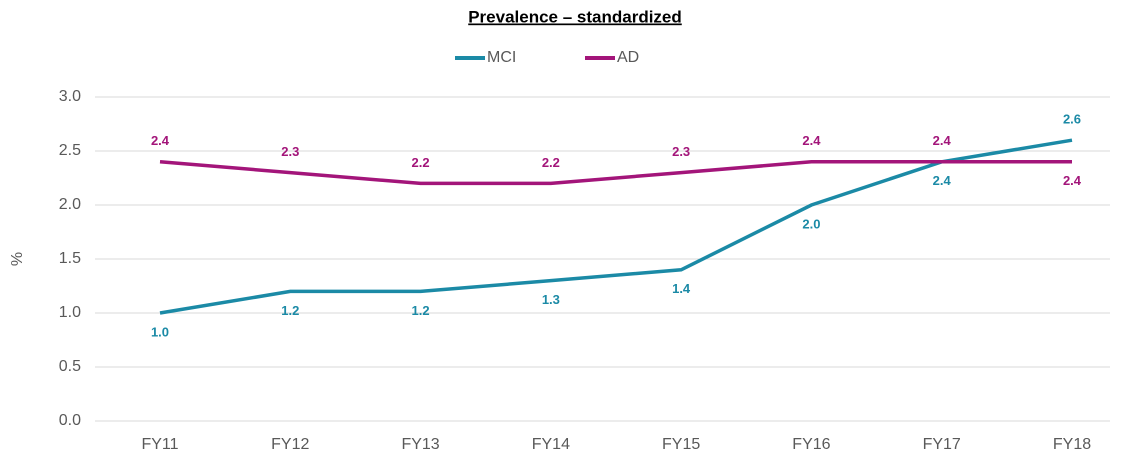  I want to click on x-tick-label: FY12, so click(290, 444).